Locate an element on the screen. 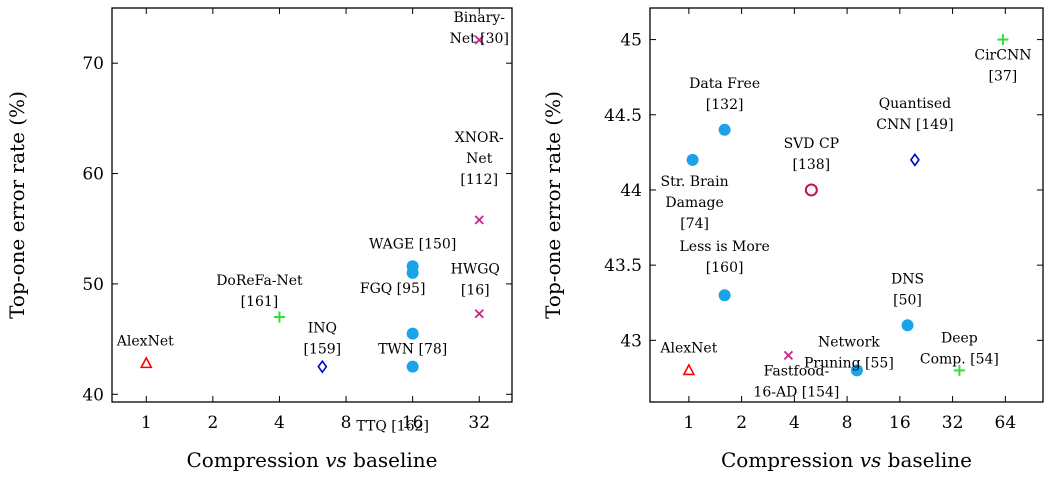 This screenshot has height=484, width=1048. y-tick-label: 44 is located at coordinates (631, 191).